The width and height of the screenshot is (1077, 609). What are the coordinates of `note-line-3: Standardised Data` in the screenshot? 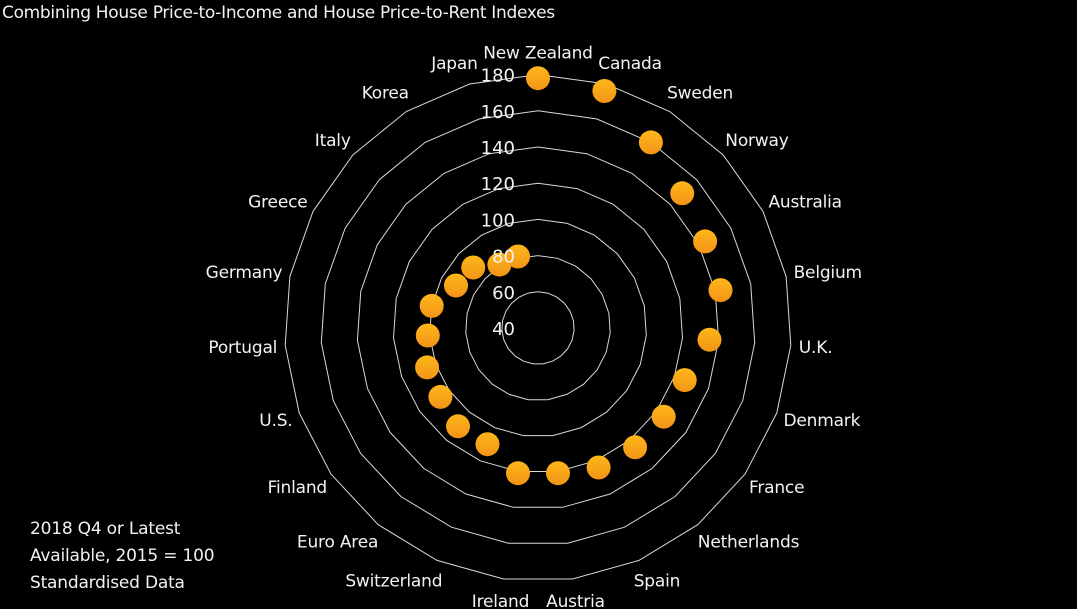 It's located at (107, 583).